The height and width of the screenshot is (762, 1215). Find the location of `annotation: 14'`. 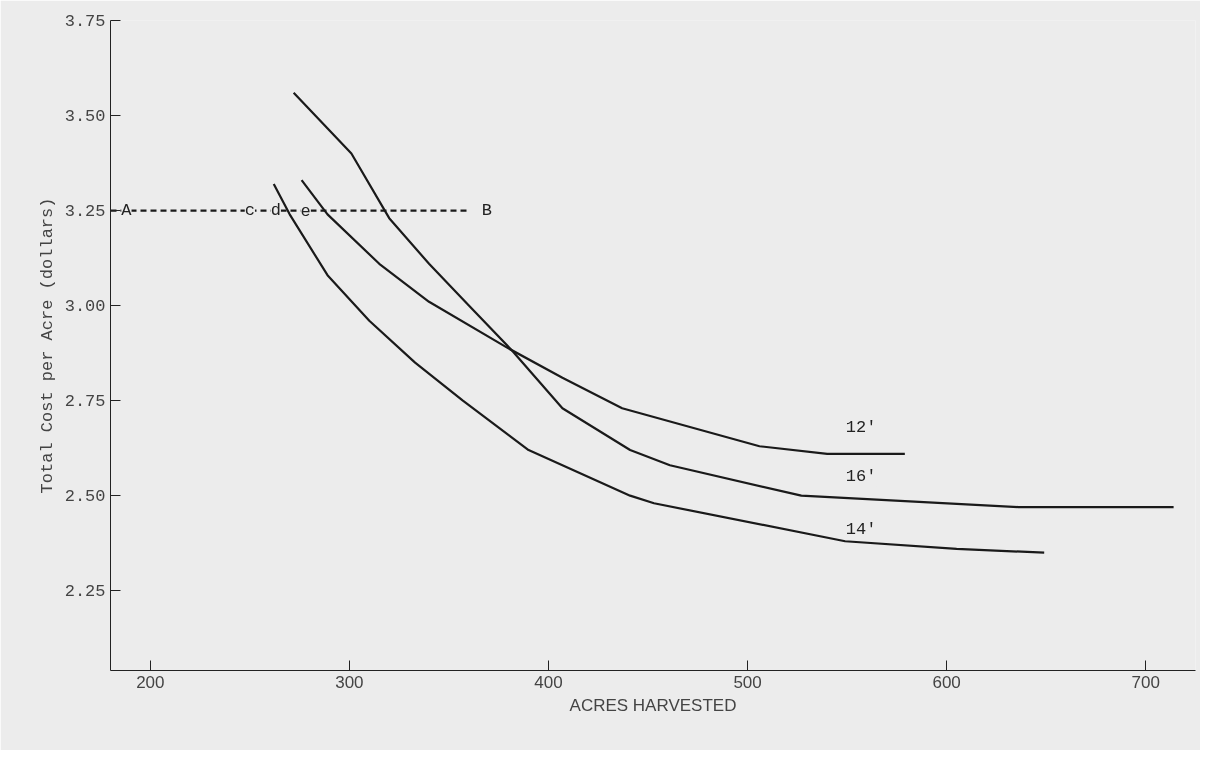

annotation: 14' is located at coordinates (861, 530).